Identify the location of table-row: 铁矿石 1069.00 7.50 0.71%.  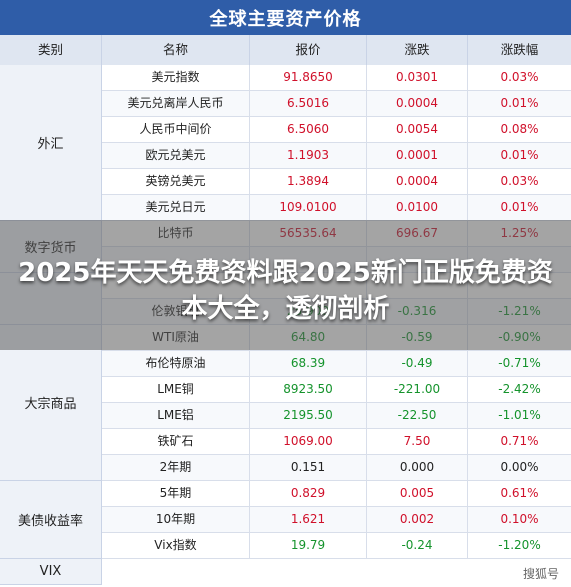
(336, 442).